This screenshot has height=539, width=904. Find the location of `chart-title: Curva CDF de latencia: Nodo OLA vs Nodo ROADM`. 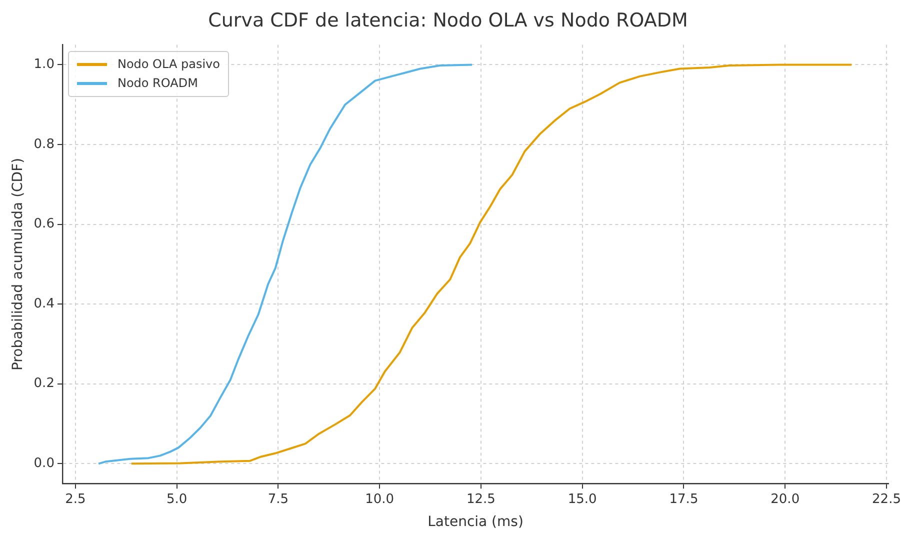

chart-title: Curva CDF de latencia: Nodo OLA vs Nodo ROADM is located at coordinates (448, 20).